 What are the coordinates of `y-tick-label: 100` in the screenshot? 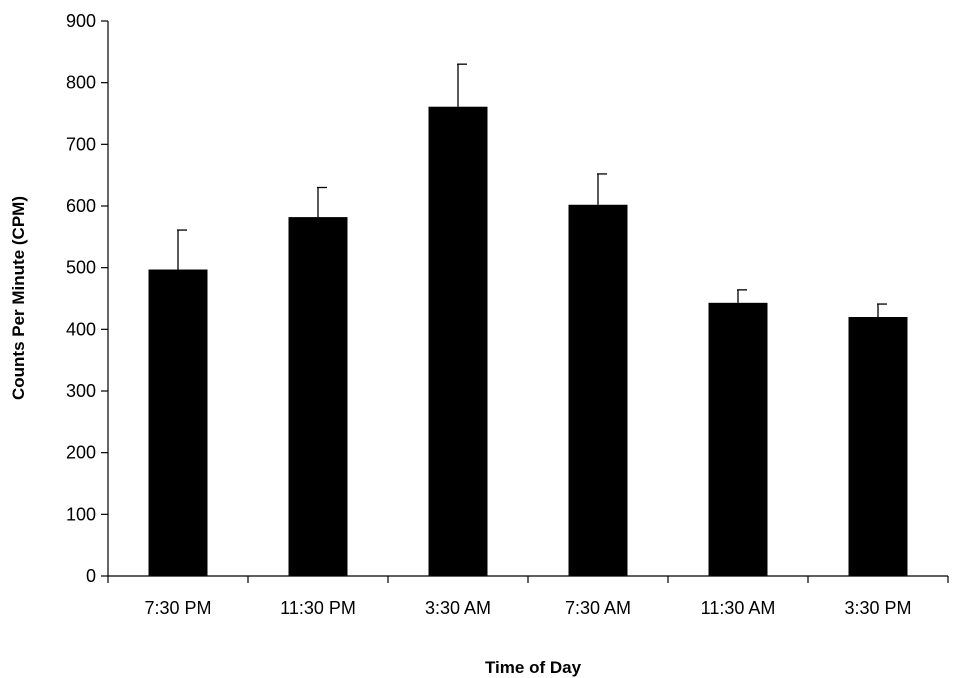 It's located at (81, 514).